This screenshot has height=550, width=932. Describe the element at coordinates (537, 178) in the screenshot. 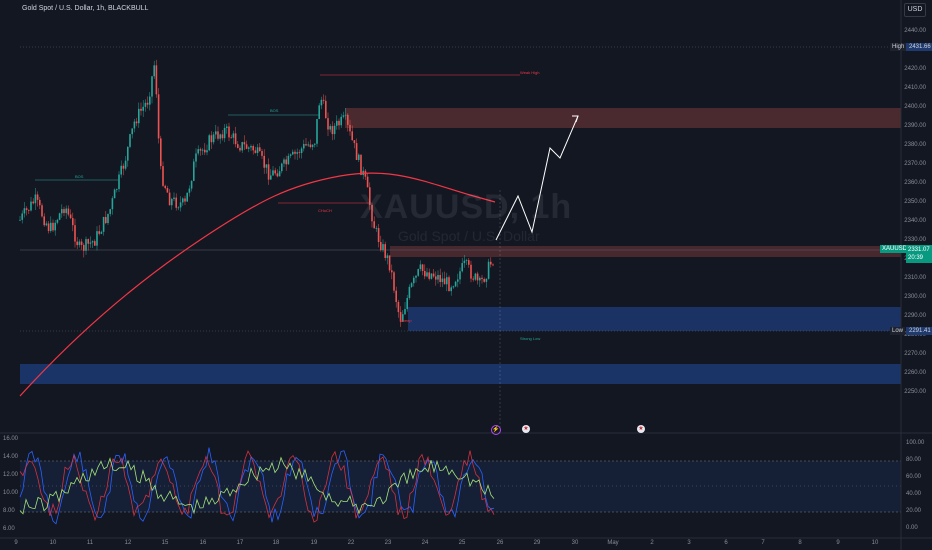

I see `projection-path` at that location.